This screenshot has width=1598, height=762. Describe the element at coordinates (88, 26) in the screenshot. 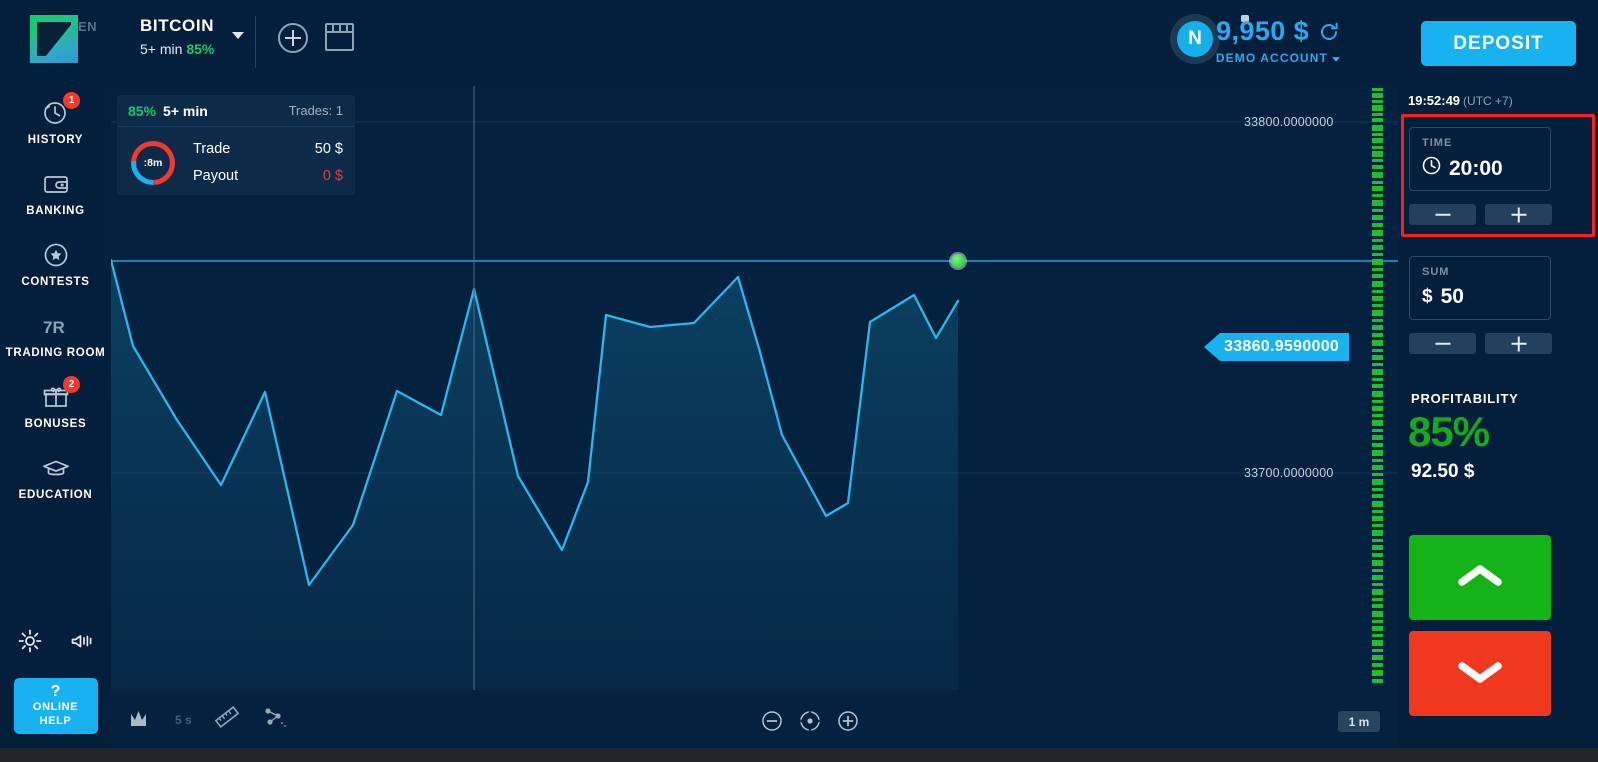

I see `language-label: EN` at that location.